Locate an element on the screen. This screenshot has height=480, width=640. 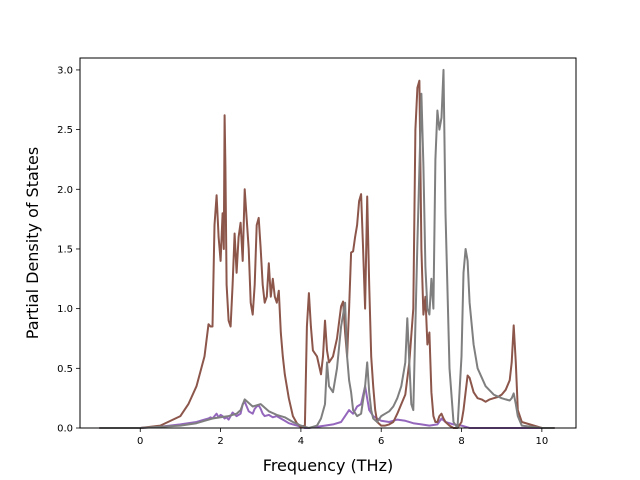
x-axis-ticks: 0 2 4 6 8 10 is located at coordinates (342, 437).